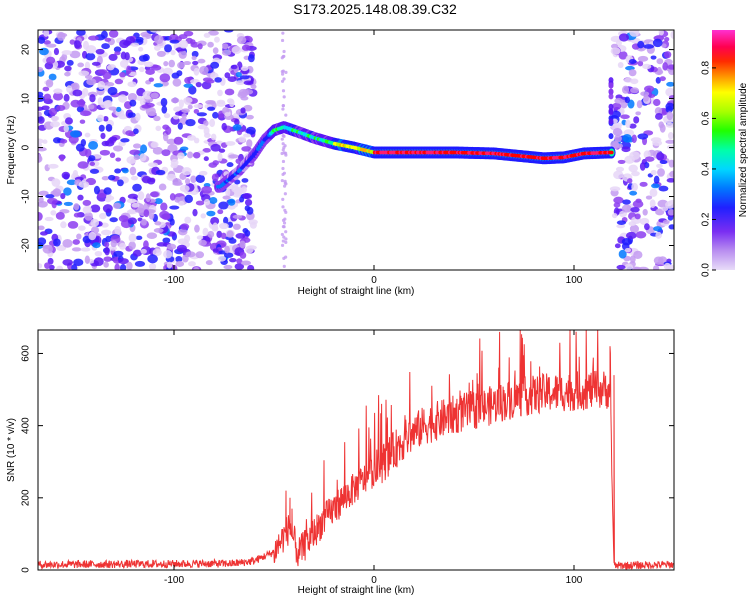 The height and width of the screenshot is (600, 750). I want to click on colorbar-tick-label: 0.2, so click(706, 219).